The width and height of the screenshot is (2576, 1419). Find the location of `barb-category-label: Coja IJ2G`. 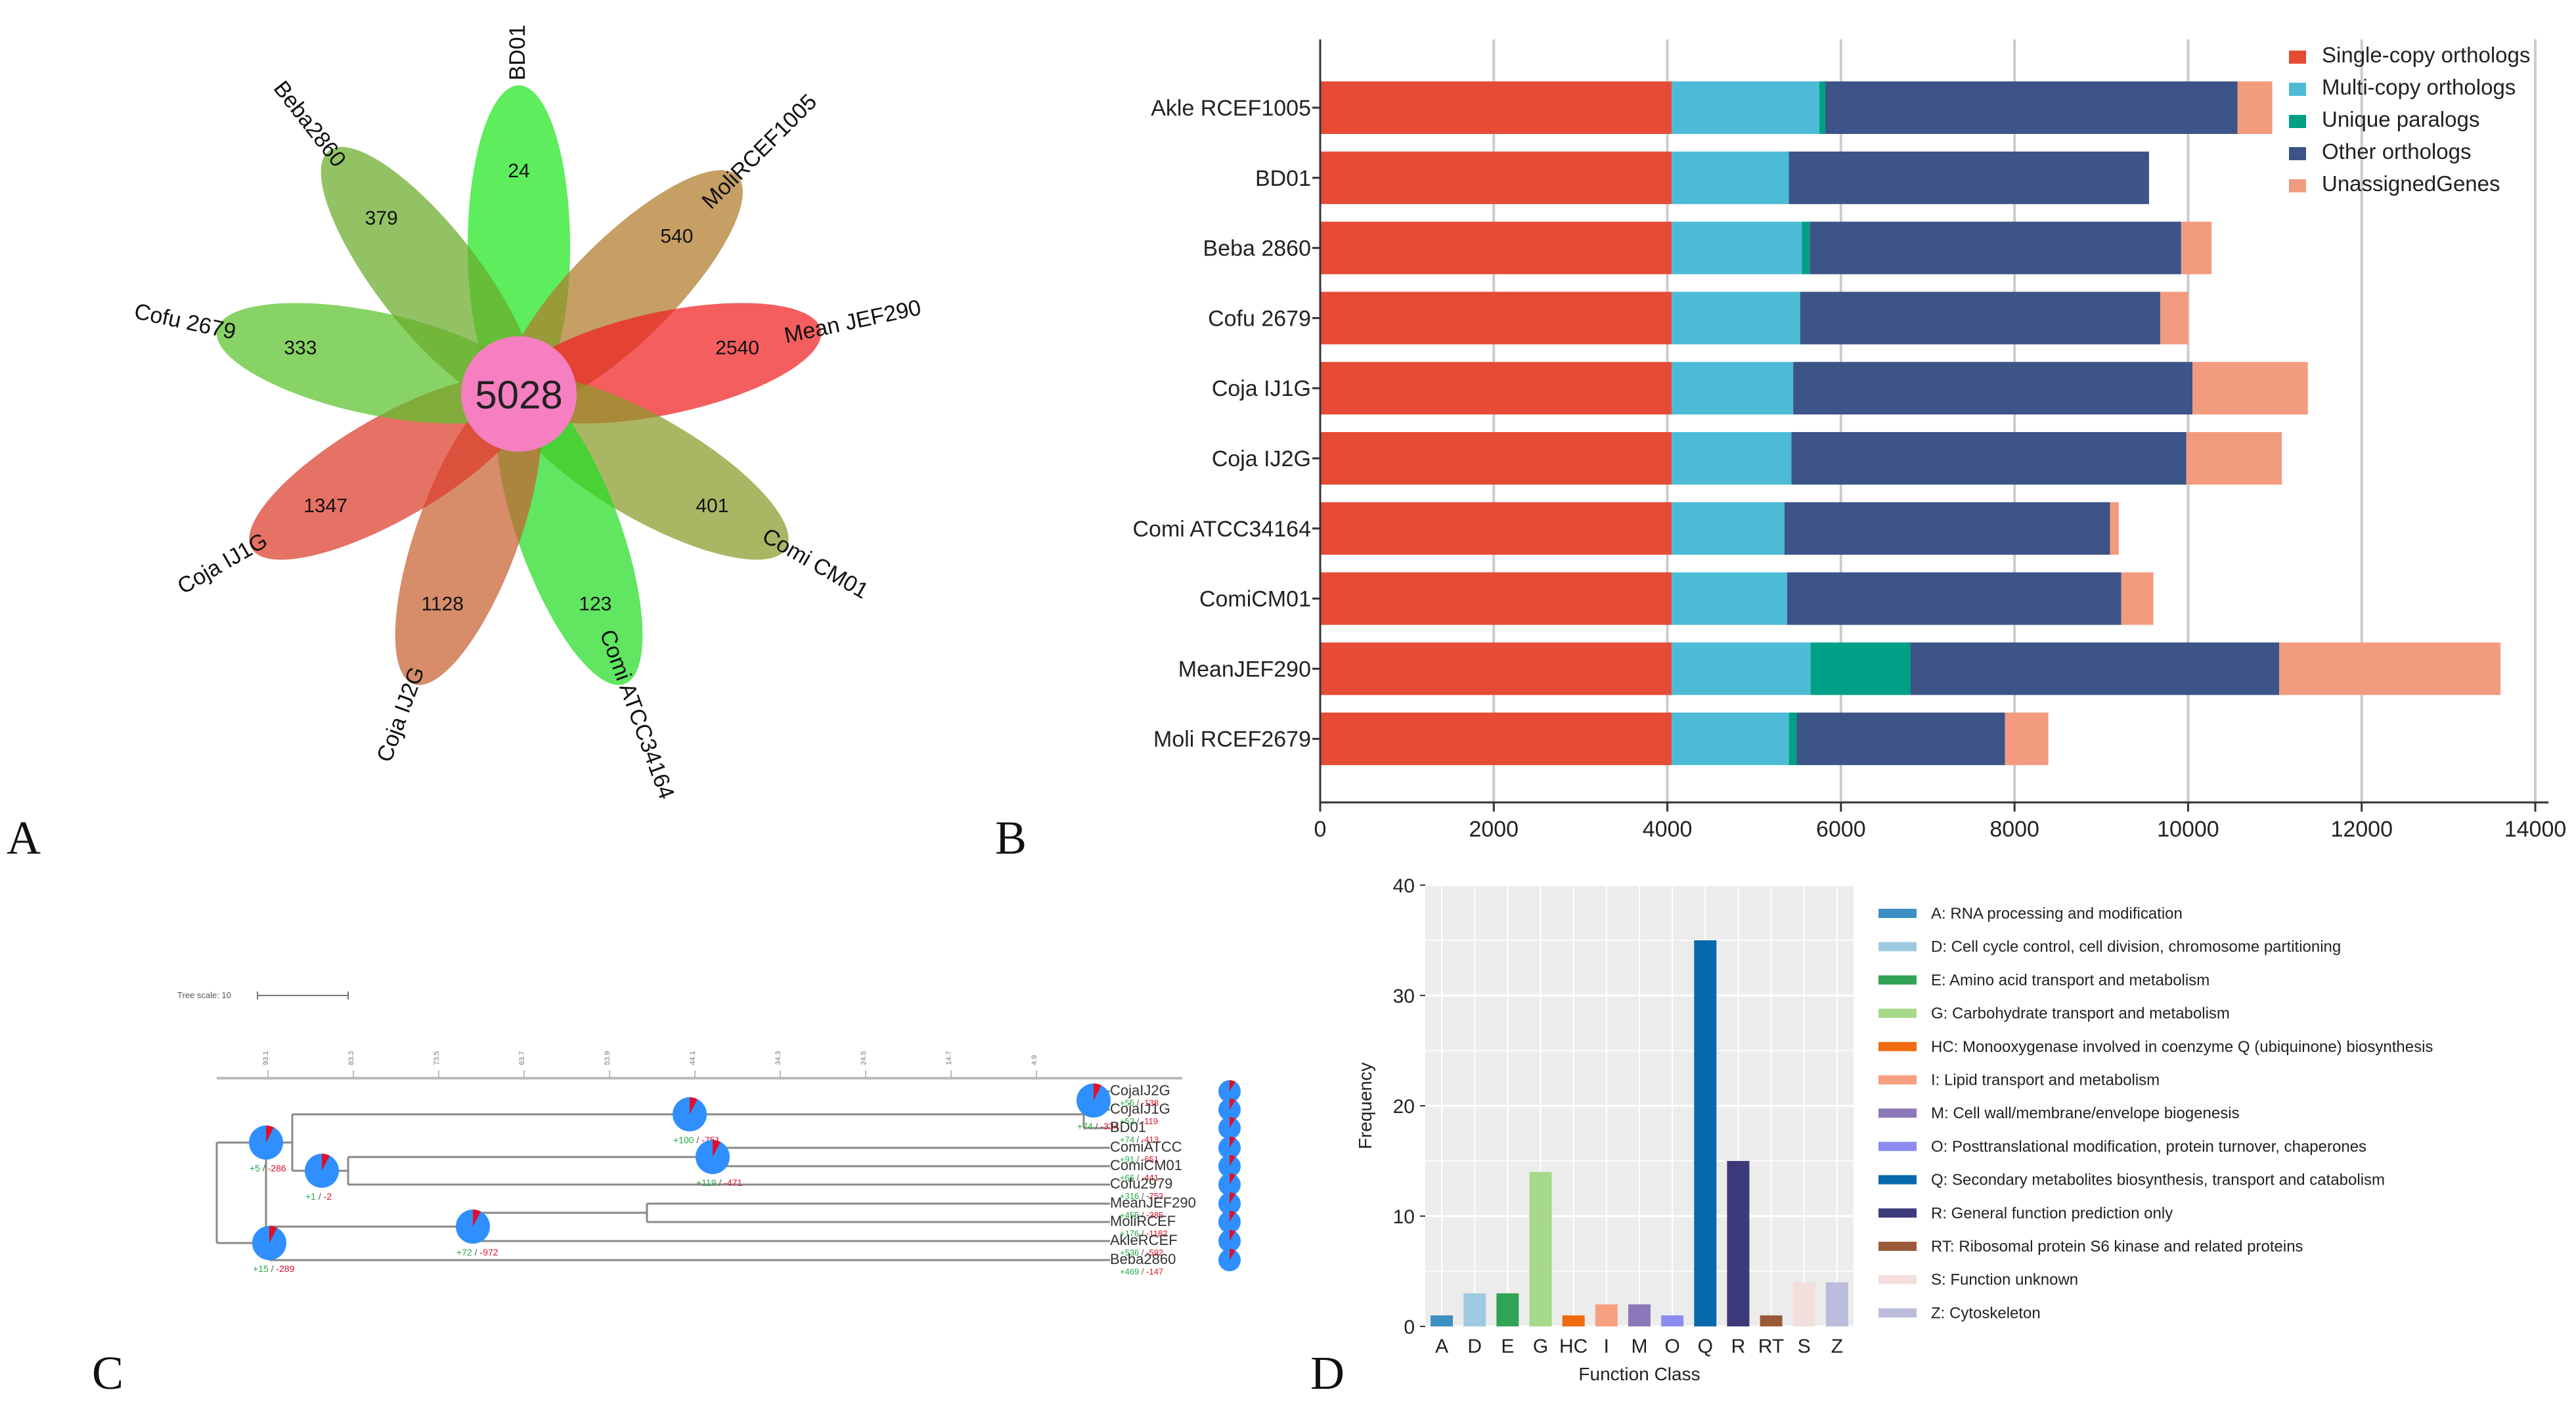

barb-category-label: Coja IJ2G is located at coordinates (1261, 459).